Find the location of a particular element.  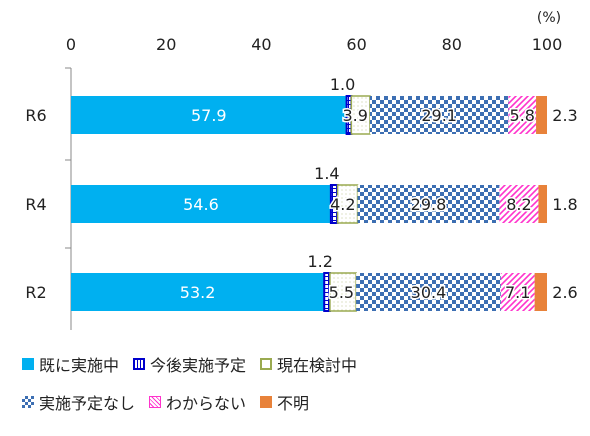

data-label: 1.0 is located at coordinates (342, 84).